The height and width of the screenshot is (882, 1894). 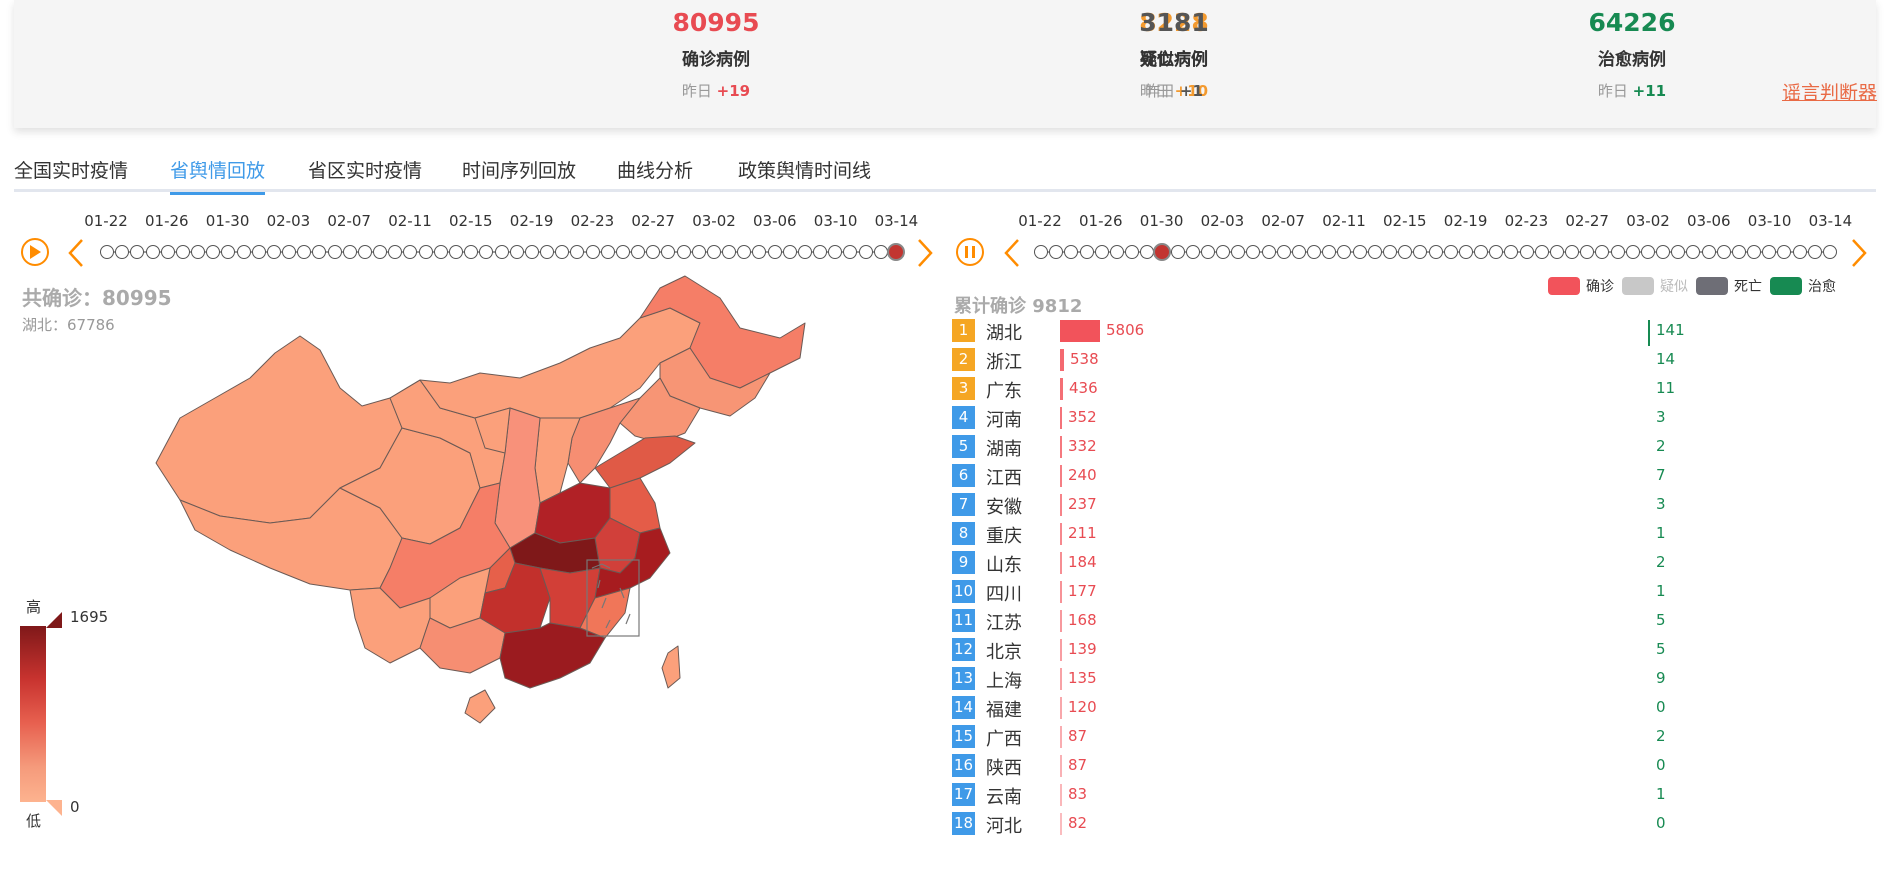 What do you see at coordinates (35, 252) in the screenshot?
I see `play-button` at bounding box center [35, 252].